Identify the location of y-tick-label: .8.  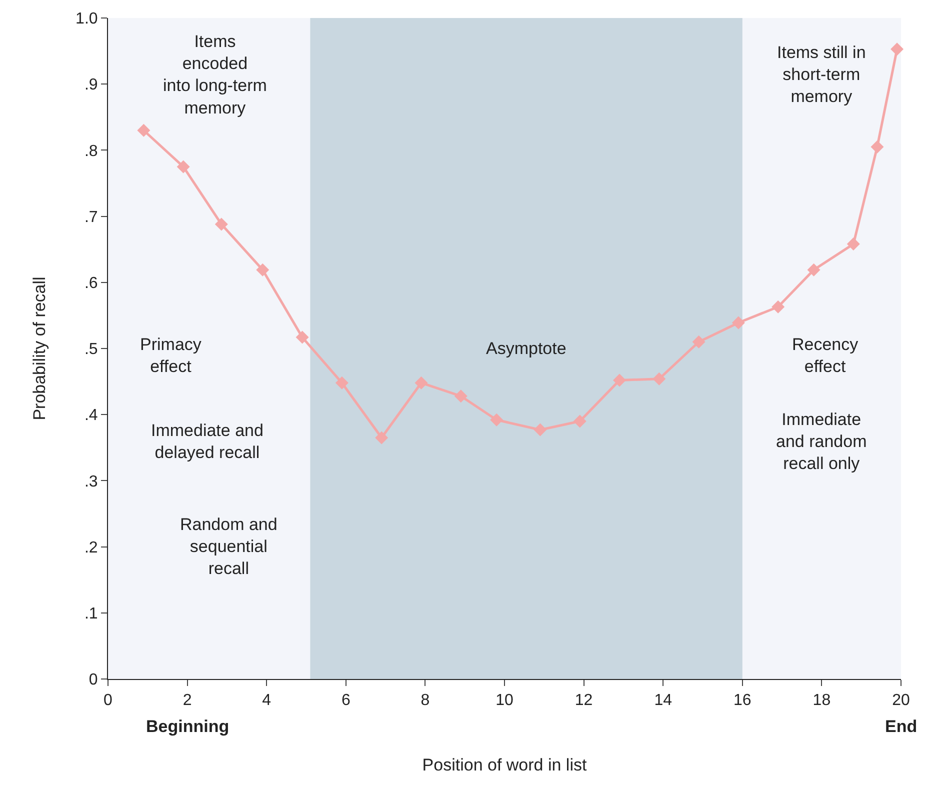
(91, 151).